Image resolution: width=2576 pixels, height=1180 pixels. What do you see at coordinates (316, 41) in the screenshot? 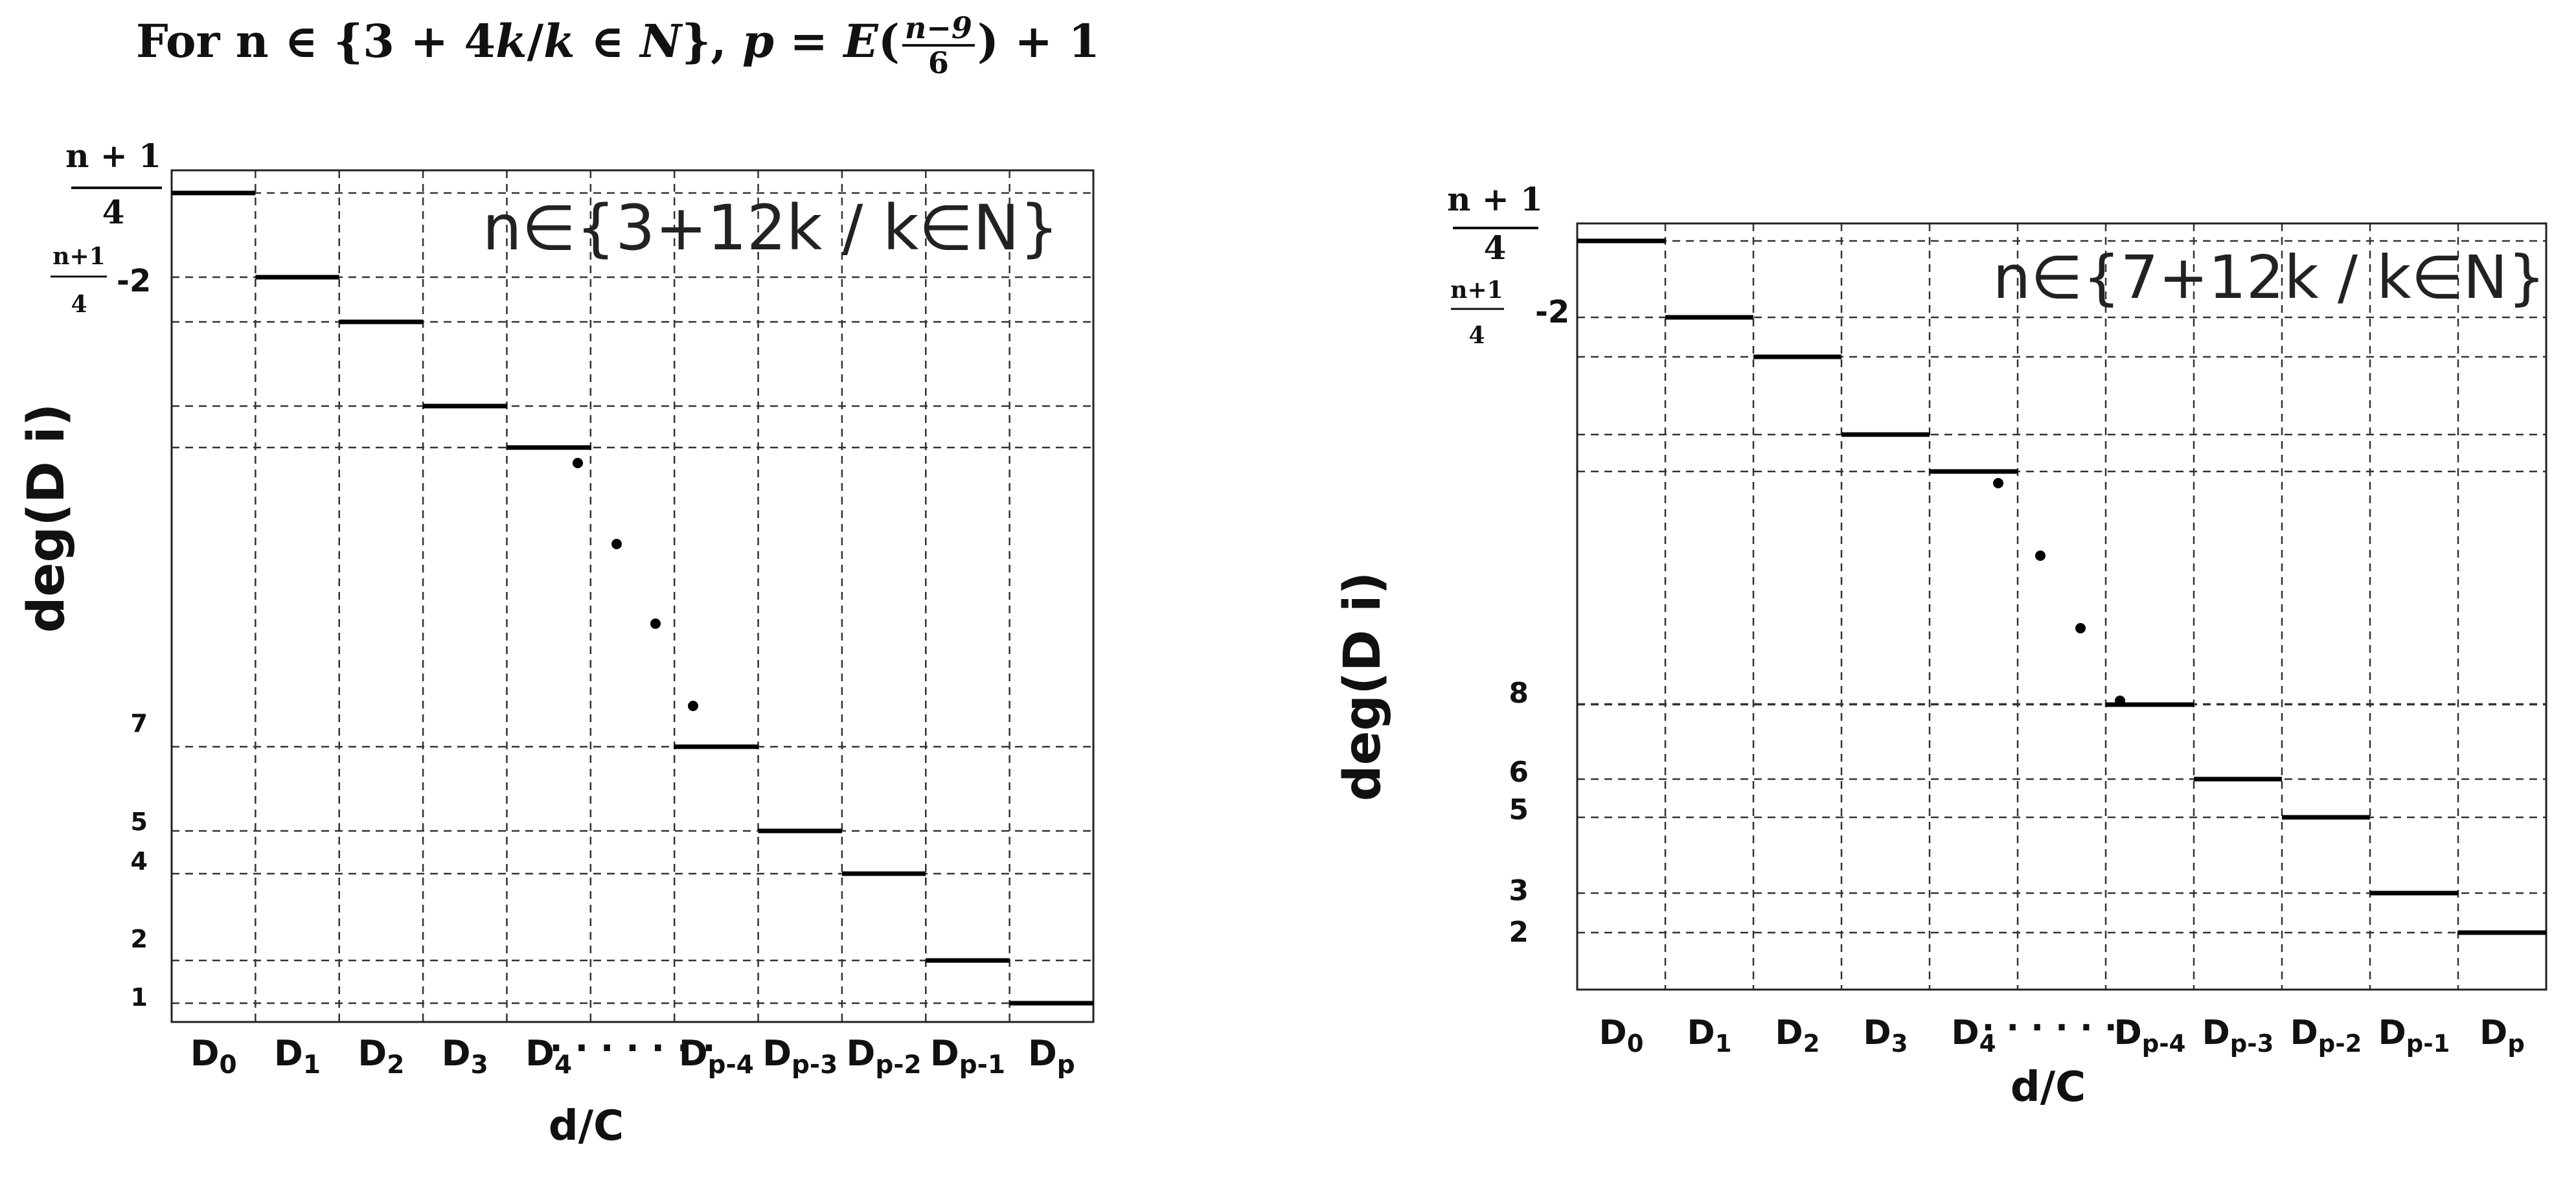
I see `title-prefix: For n ∈ {3 + 4` at bounding box center [316, 41].